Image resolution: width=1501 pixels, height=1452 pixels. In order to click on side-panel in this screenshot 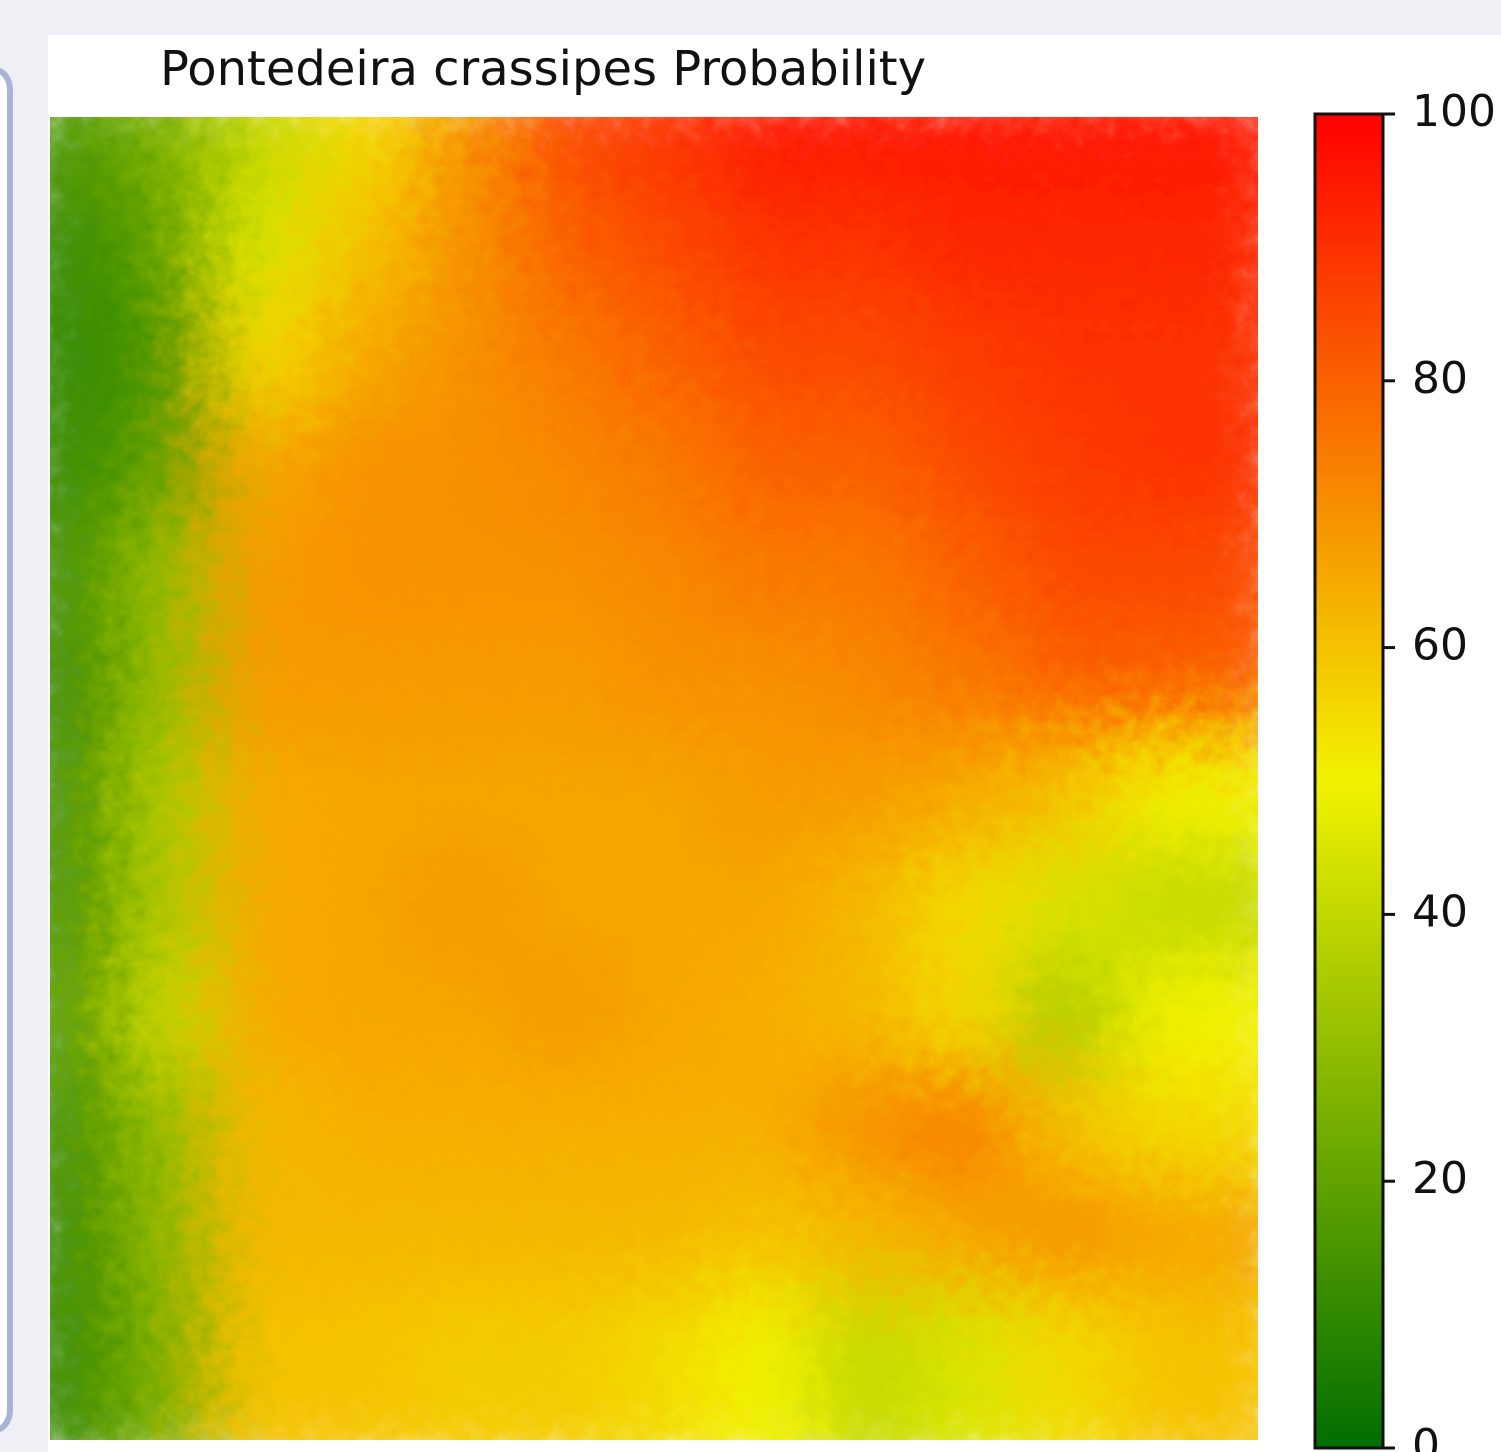, I will do `click(6, 750)`.